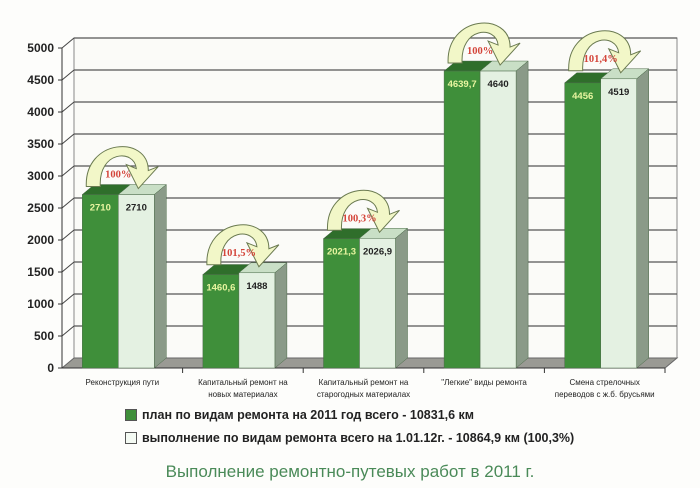  What do you see at coordinates (50, 368) in the screenshot?
I see `y-tick-label: 0` at bounding box center [50, 368].